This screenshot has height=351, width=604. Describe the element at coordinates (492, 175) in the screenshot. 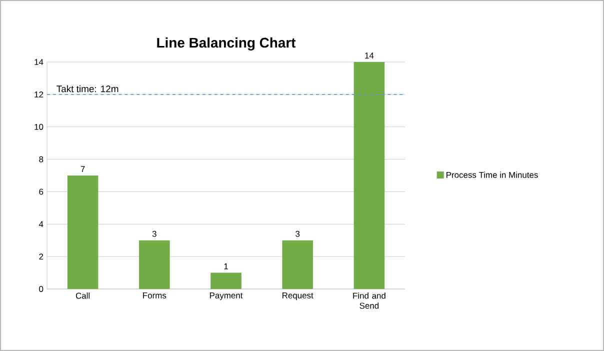

I see `legend-label: Process Time in Minutes` at that location.